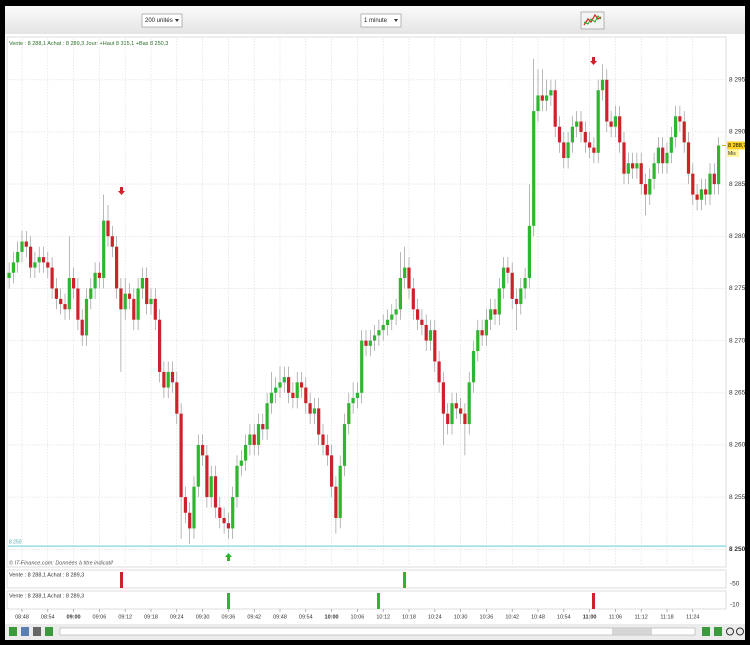 This screenshot has height=645, width=750. Describe the element at coordinates (593, 61) in the screenshot. I see `sell-signal-arrow` at that location.